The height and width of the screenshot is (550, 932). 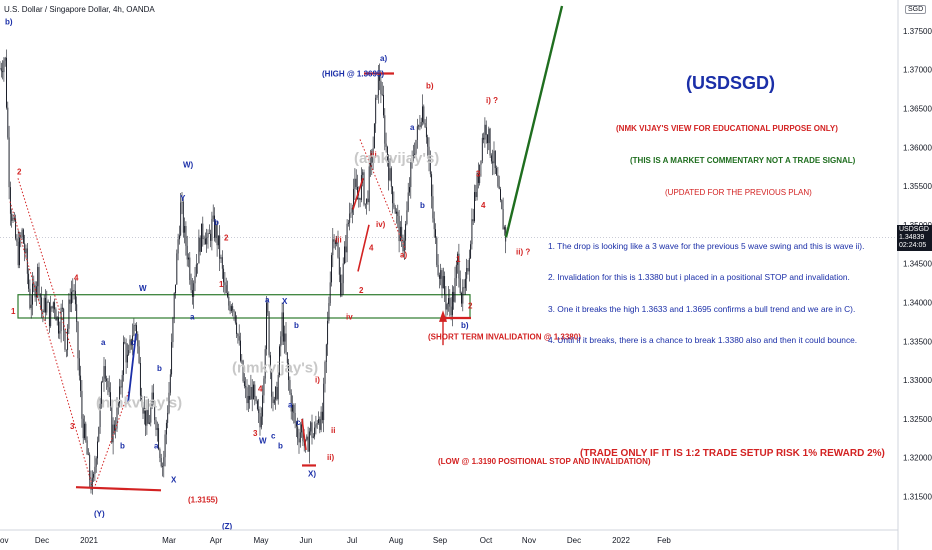 What do you see at coordinates (216, 540) in the screenshot?
I see `x-tick-label: Apr` at bounding box center [216, 540].